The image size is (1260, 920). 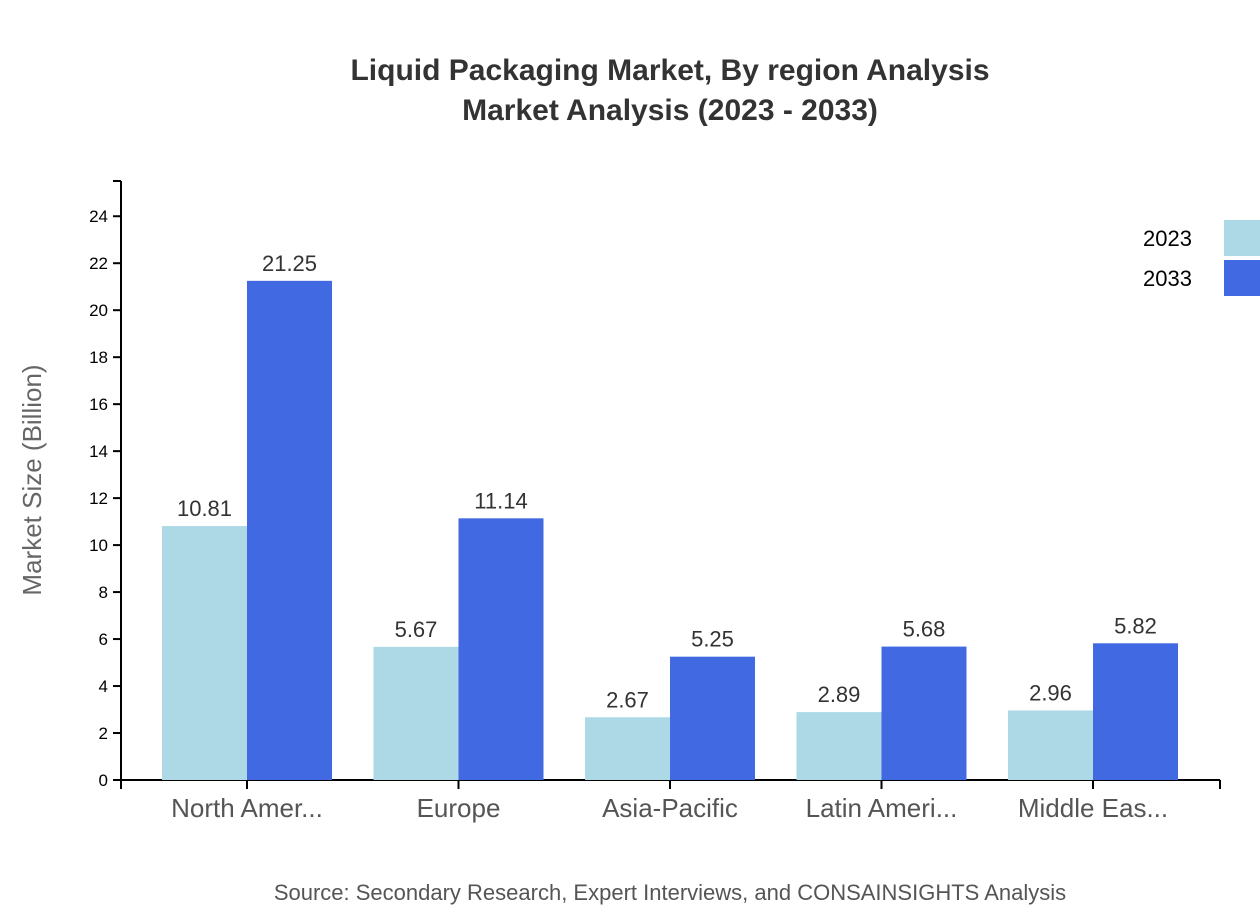 What do you see at coordinates (670, 110) in the screenshot?
I see `chart-subtitle: Market Analysis (2023 - 2033)` at bounding box center [670, 110].